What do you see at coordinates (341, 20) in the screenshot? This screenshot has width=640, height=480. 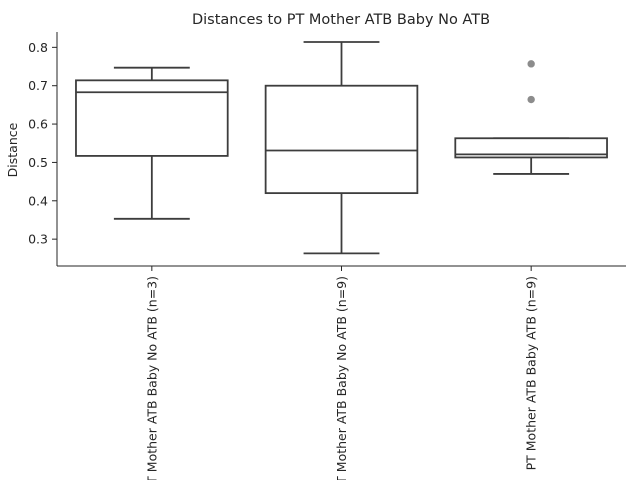 I see `chart-title: Distances to PT Mother ATB Baby No ATB` at bounding box center [341, 20].